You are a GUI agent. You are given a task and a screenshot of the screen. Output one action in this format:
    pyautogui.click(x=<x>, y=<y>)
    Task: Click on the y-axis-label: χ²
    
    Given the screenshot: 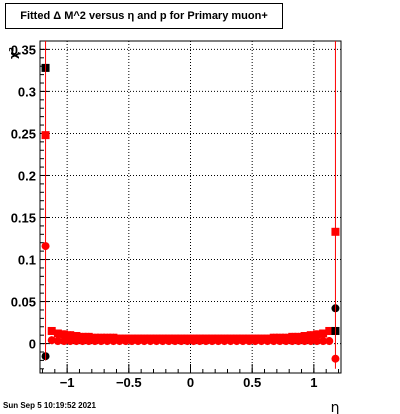 What is the action you would take?
    pyautogui.click(x=13, y=53)
    